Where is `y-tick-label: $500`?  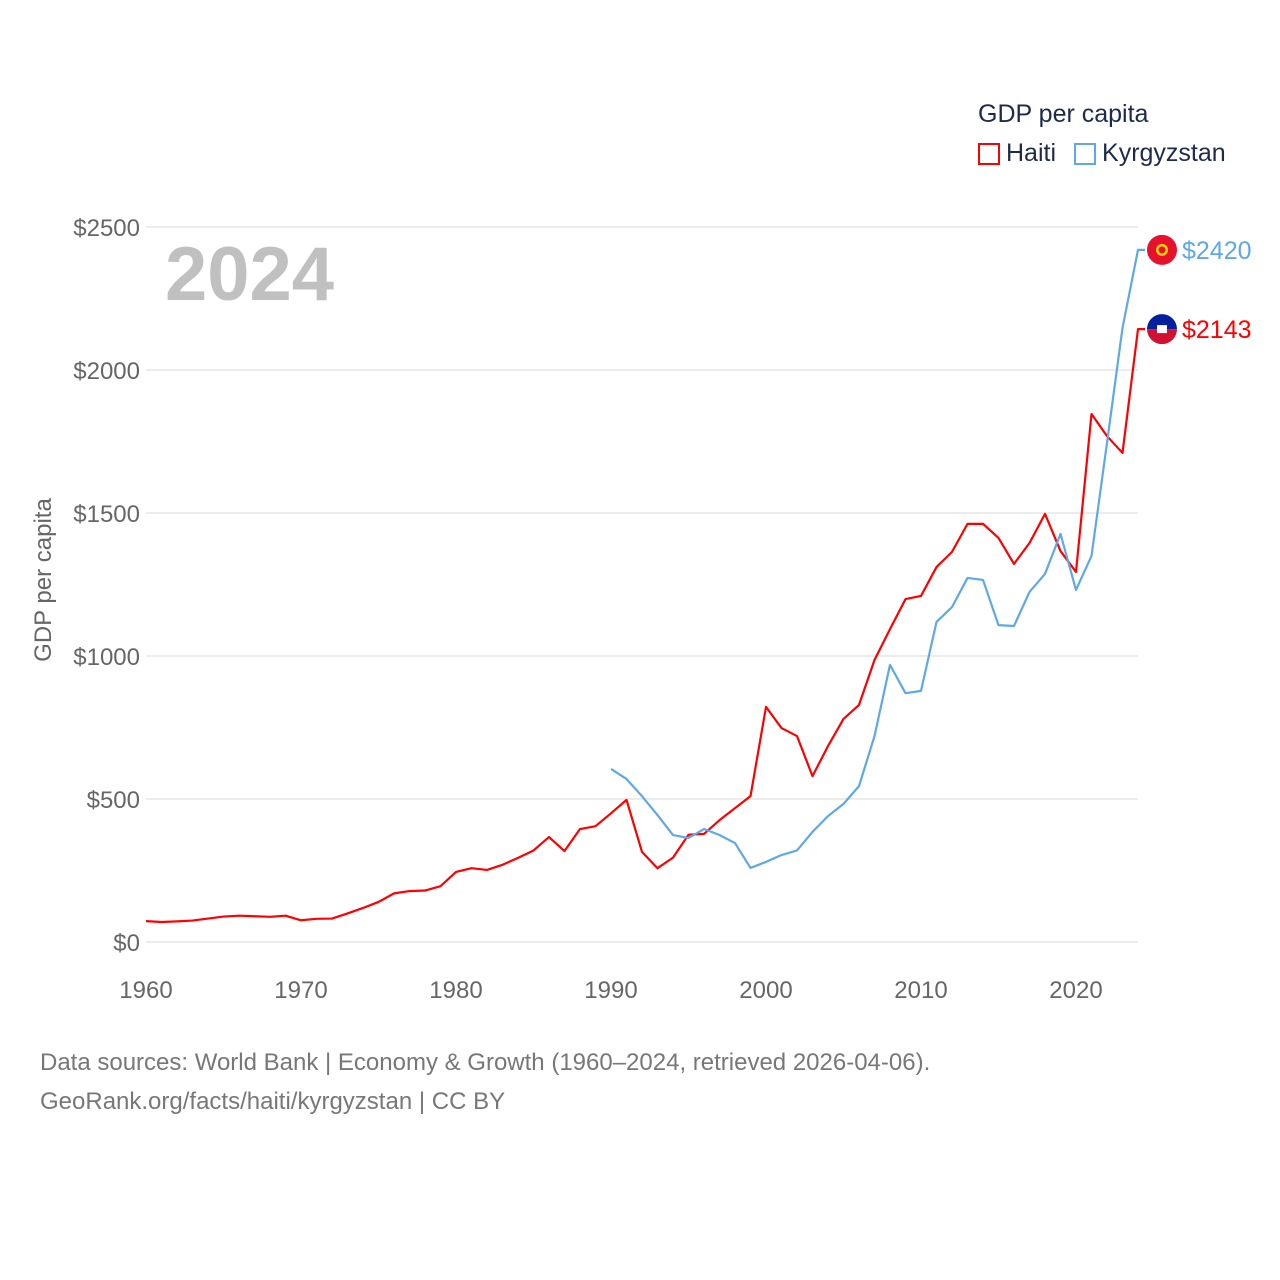
y-tick-label: $500 is located at coordinates (113, 800).